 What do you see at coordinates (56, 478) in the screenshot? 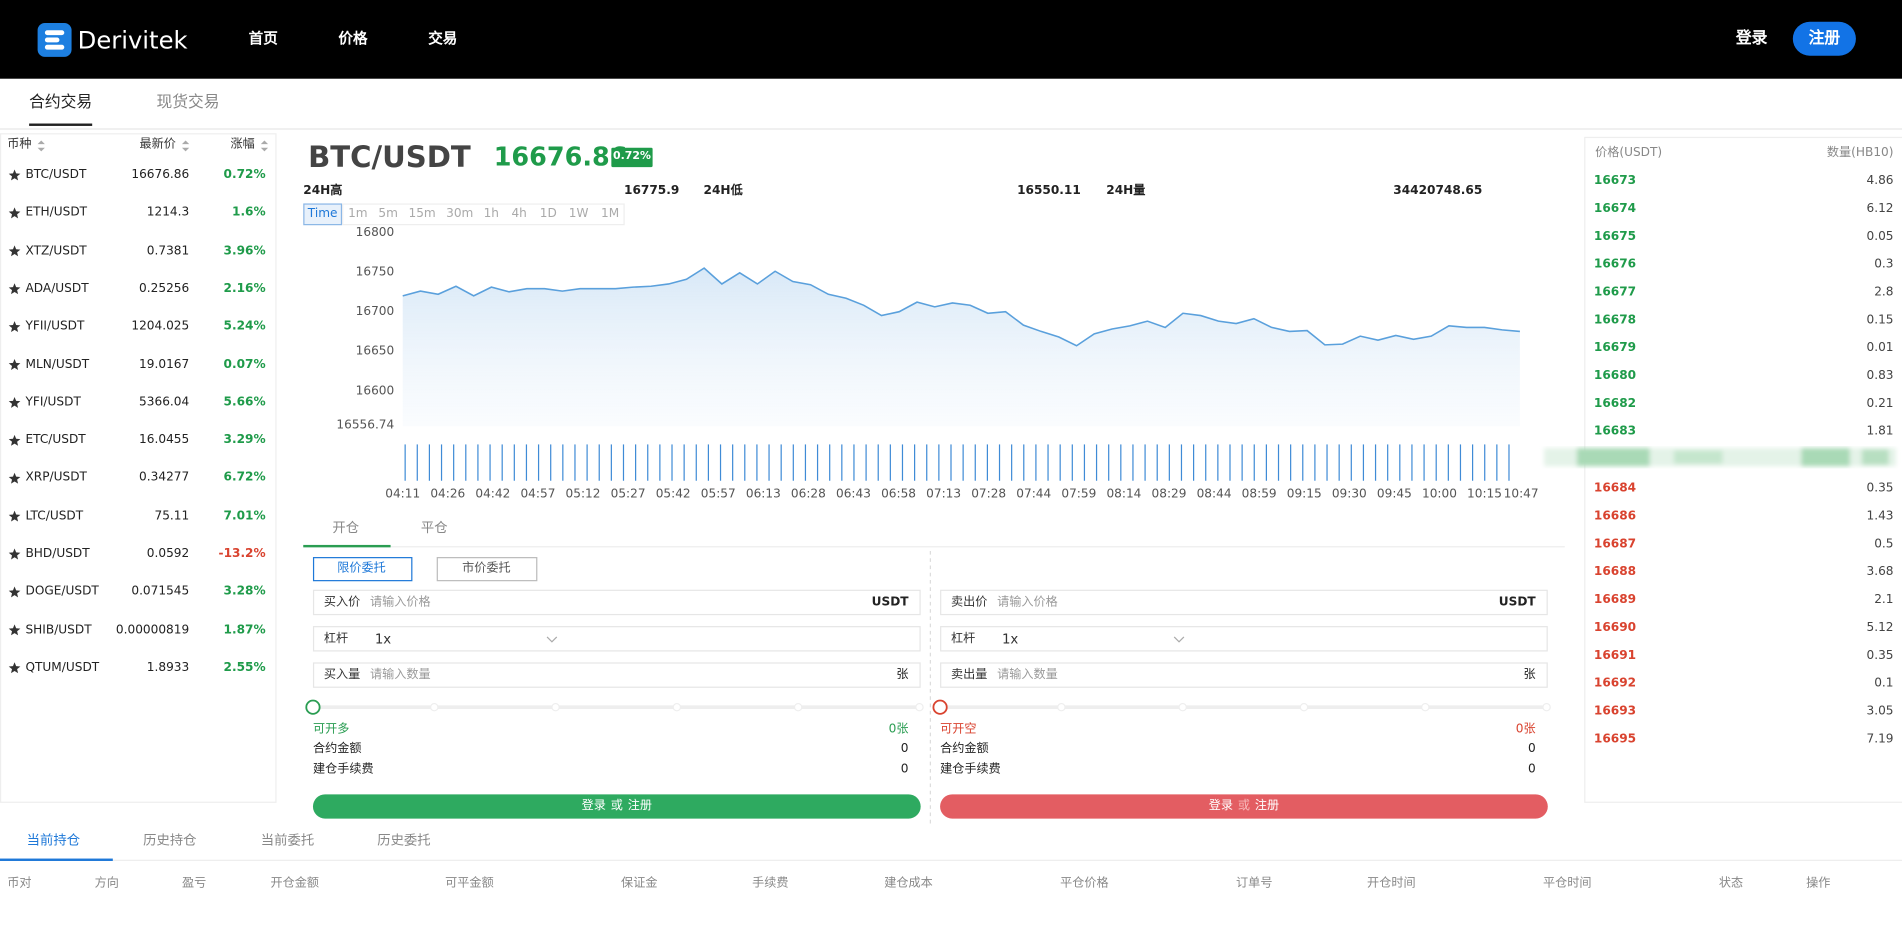
I see `pair: XRP/USDT` at bounding box center [56, 478].